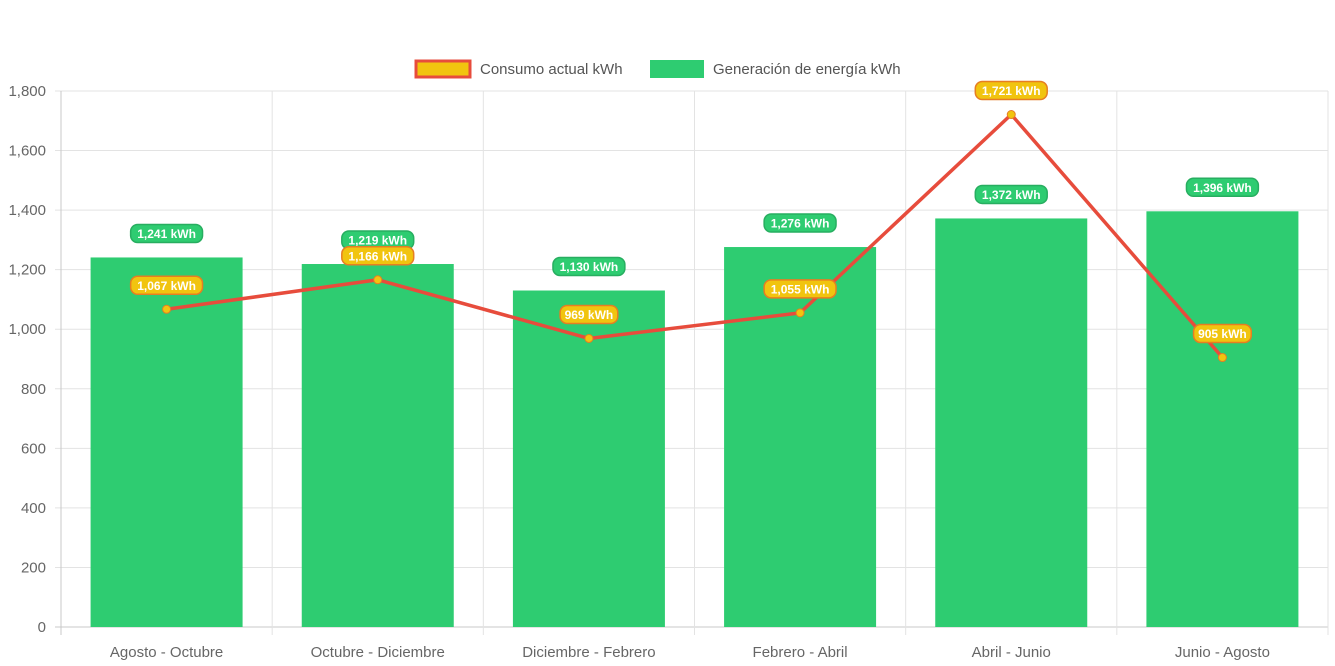 The width and height of the screenshot is (1335, 666). I want to click on bar-data-label: 1,219 kWh, so click(378, 240).